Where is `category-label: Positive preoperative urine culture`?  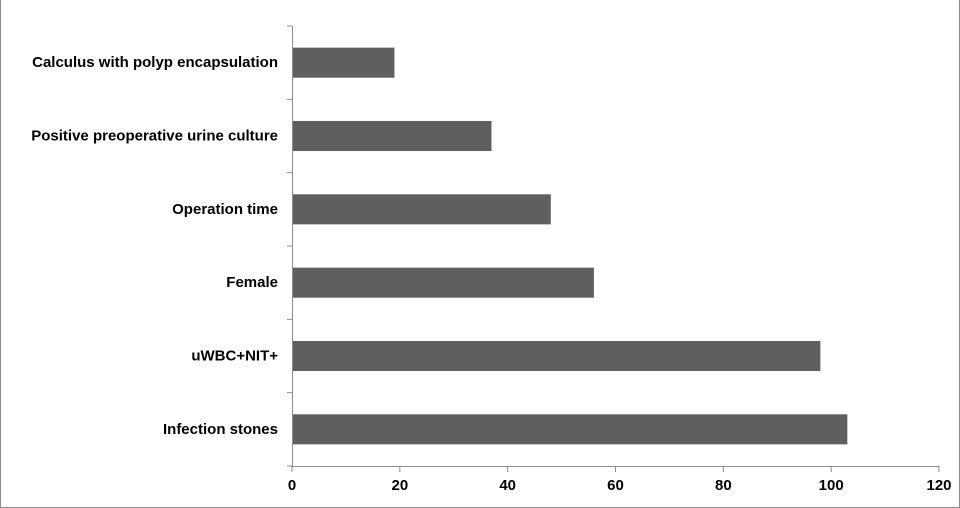 category-label: Positive preoperative urine culture is located at coordinates (154, 136).